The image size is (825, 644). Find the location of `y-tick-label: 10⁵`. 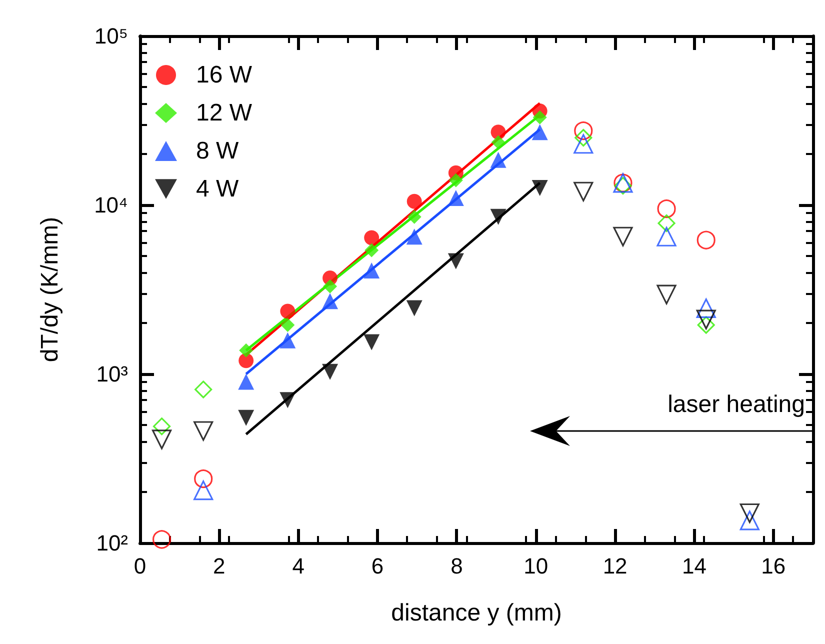

y-tick-label: 10⁵ is located at coordinates (111, 36).